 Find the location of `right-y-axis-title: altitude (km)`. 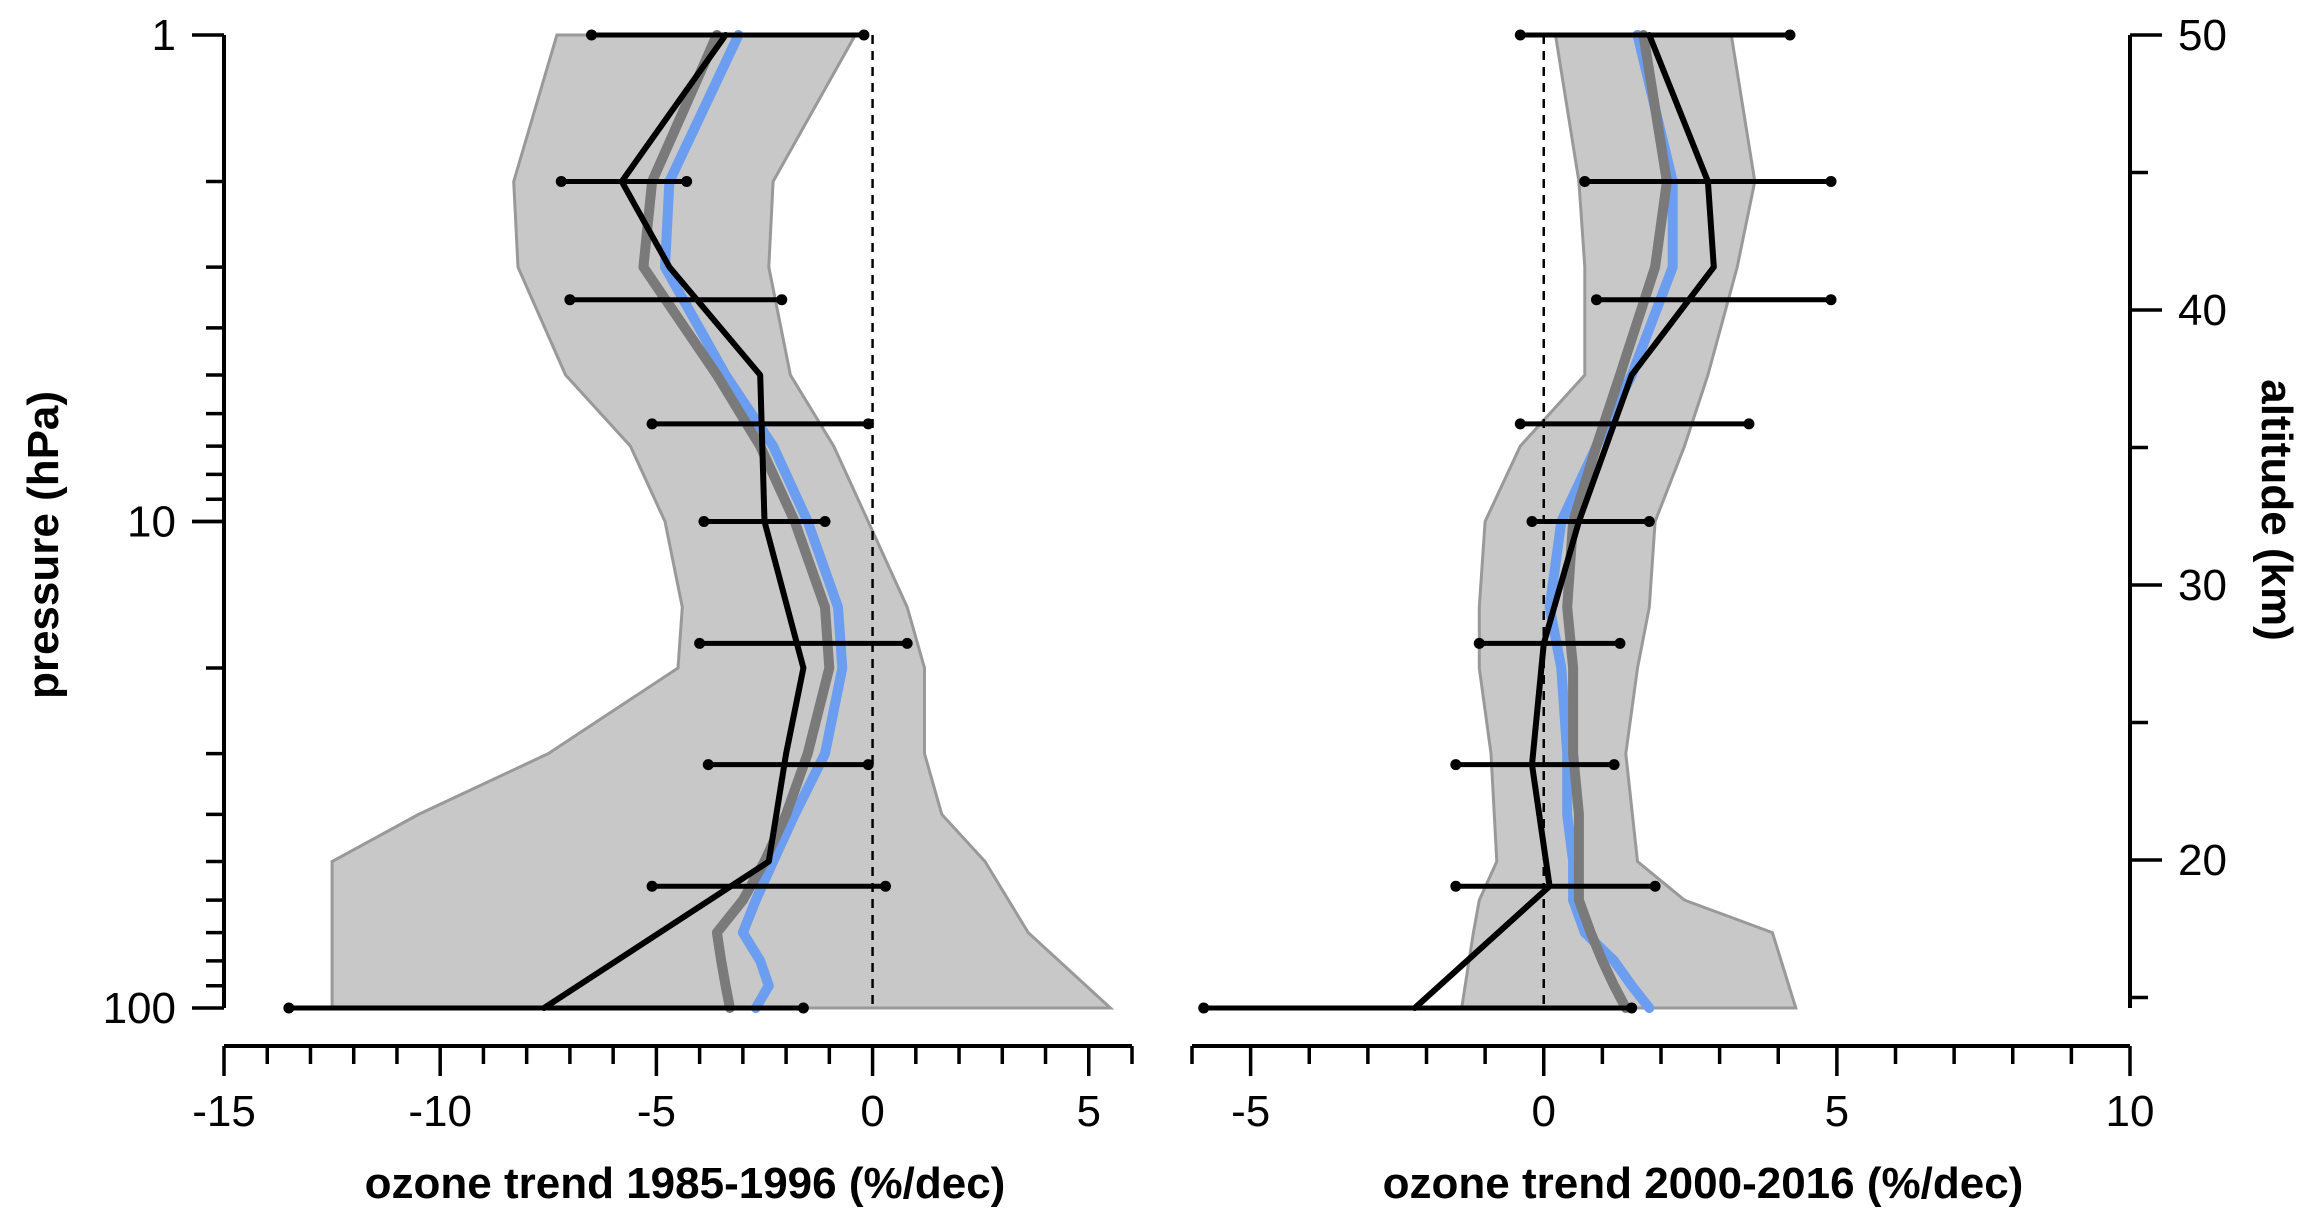

right-y-axis-title: altitude (km) is located at coordinates (2276, 510).